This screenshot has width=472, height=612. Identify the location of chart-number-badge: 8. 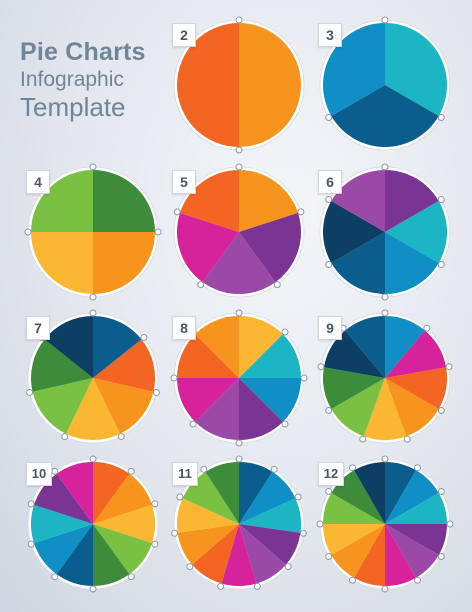
(184, 328).